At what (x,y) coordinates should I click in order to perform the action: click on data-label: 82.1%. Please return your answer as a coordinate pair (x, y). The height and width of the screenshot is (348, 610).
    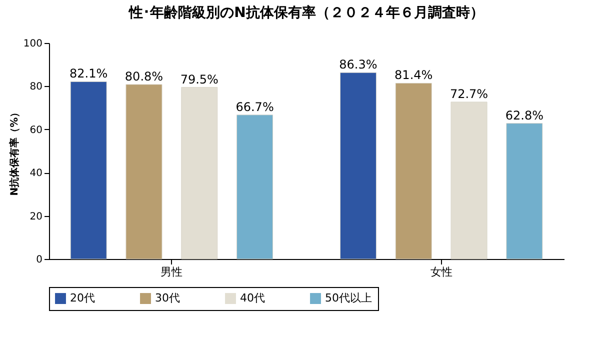
    Looking at the image, I should click on (89, 73).